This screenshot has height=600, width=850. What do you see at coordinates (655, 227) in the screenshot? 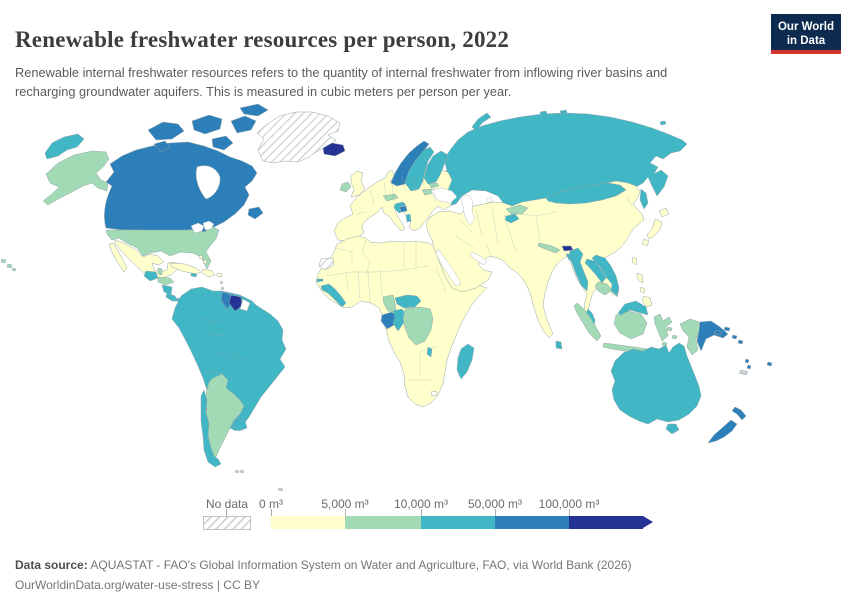
I see `region-japan` at bounding box center [655, 227].